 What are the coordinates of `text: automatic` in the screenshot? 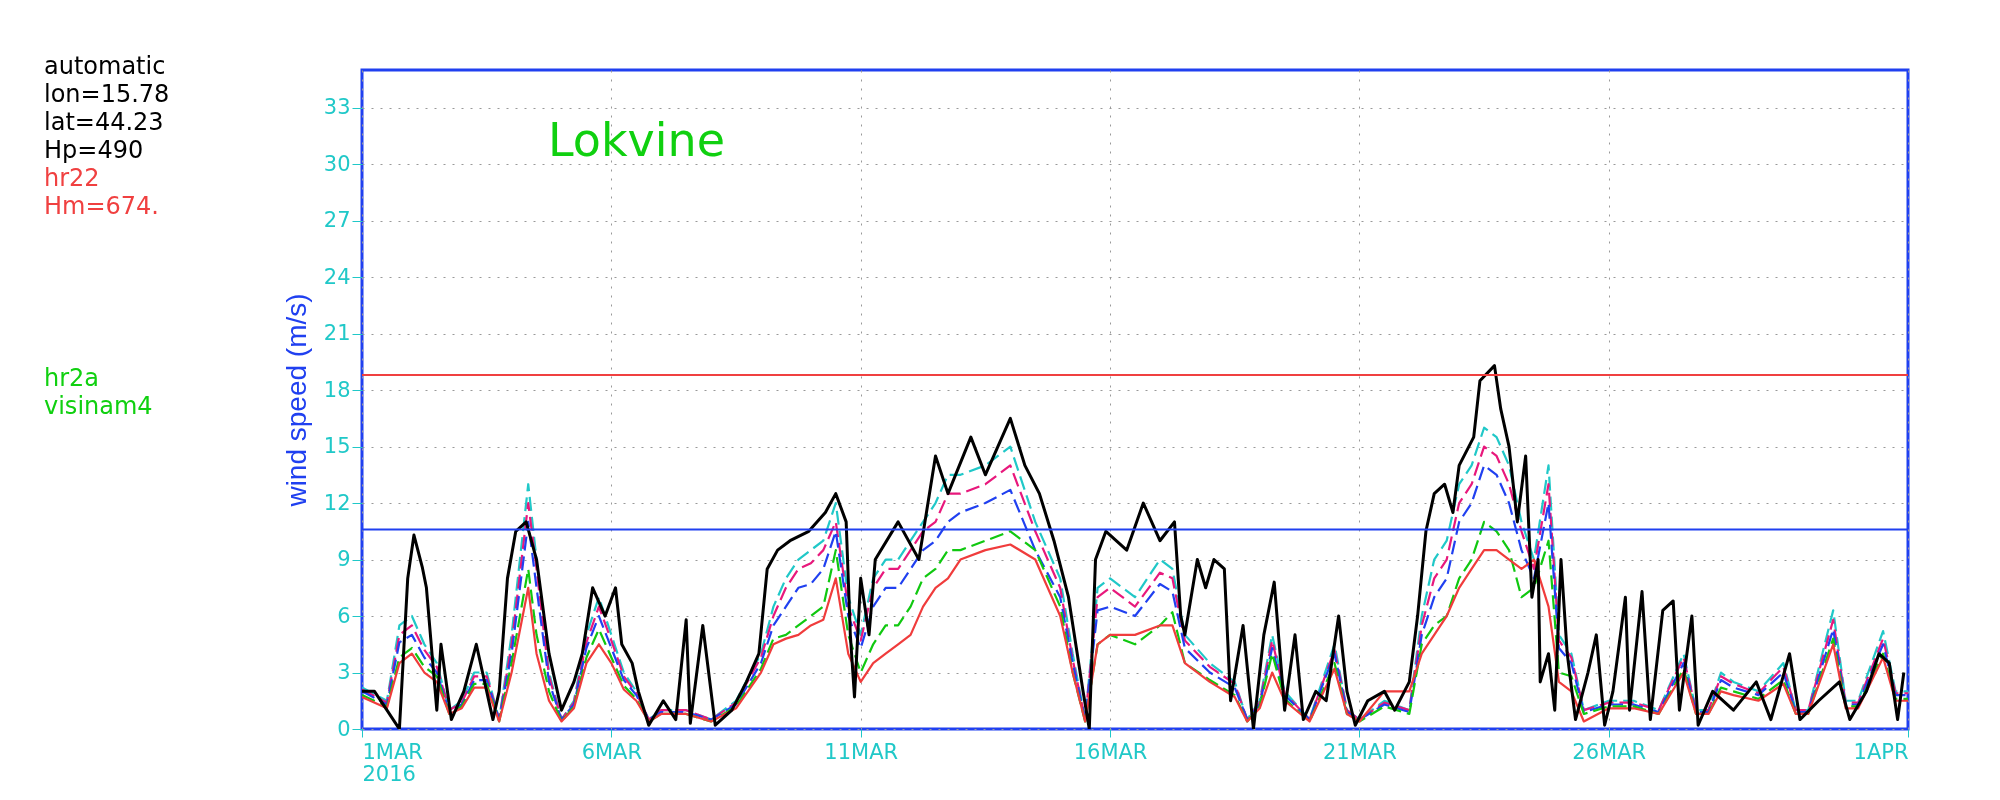 It's located at (105, 66).